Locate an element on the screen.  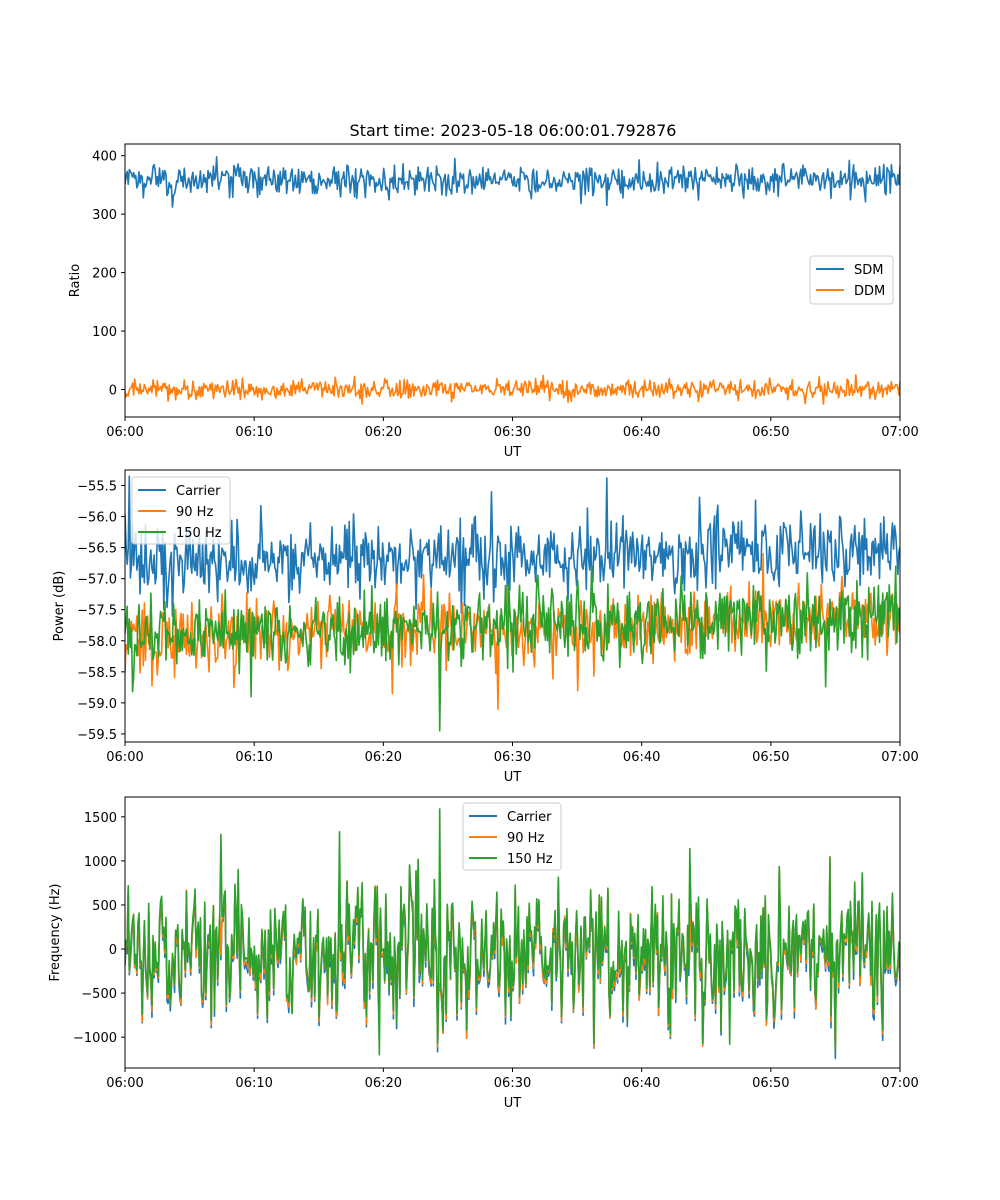
y-tick-label: 1000 is located at coordinates (100, 862).